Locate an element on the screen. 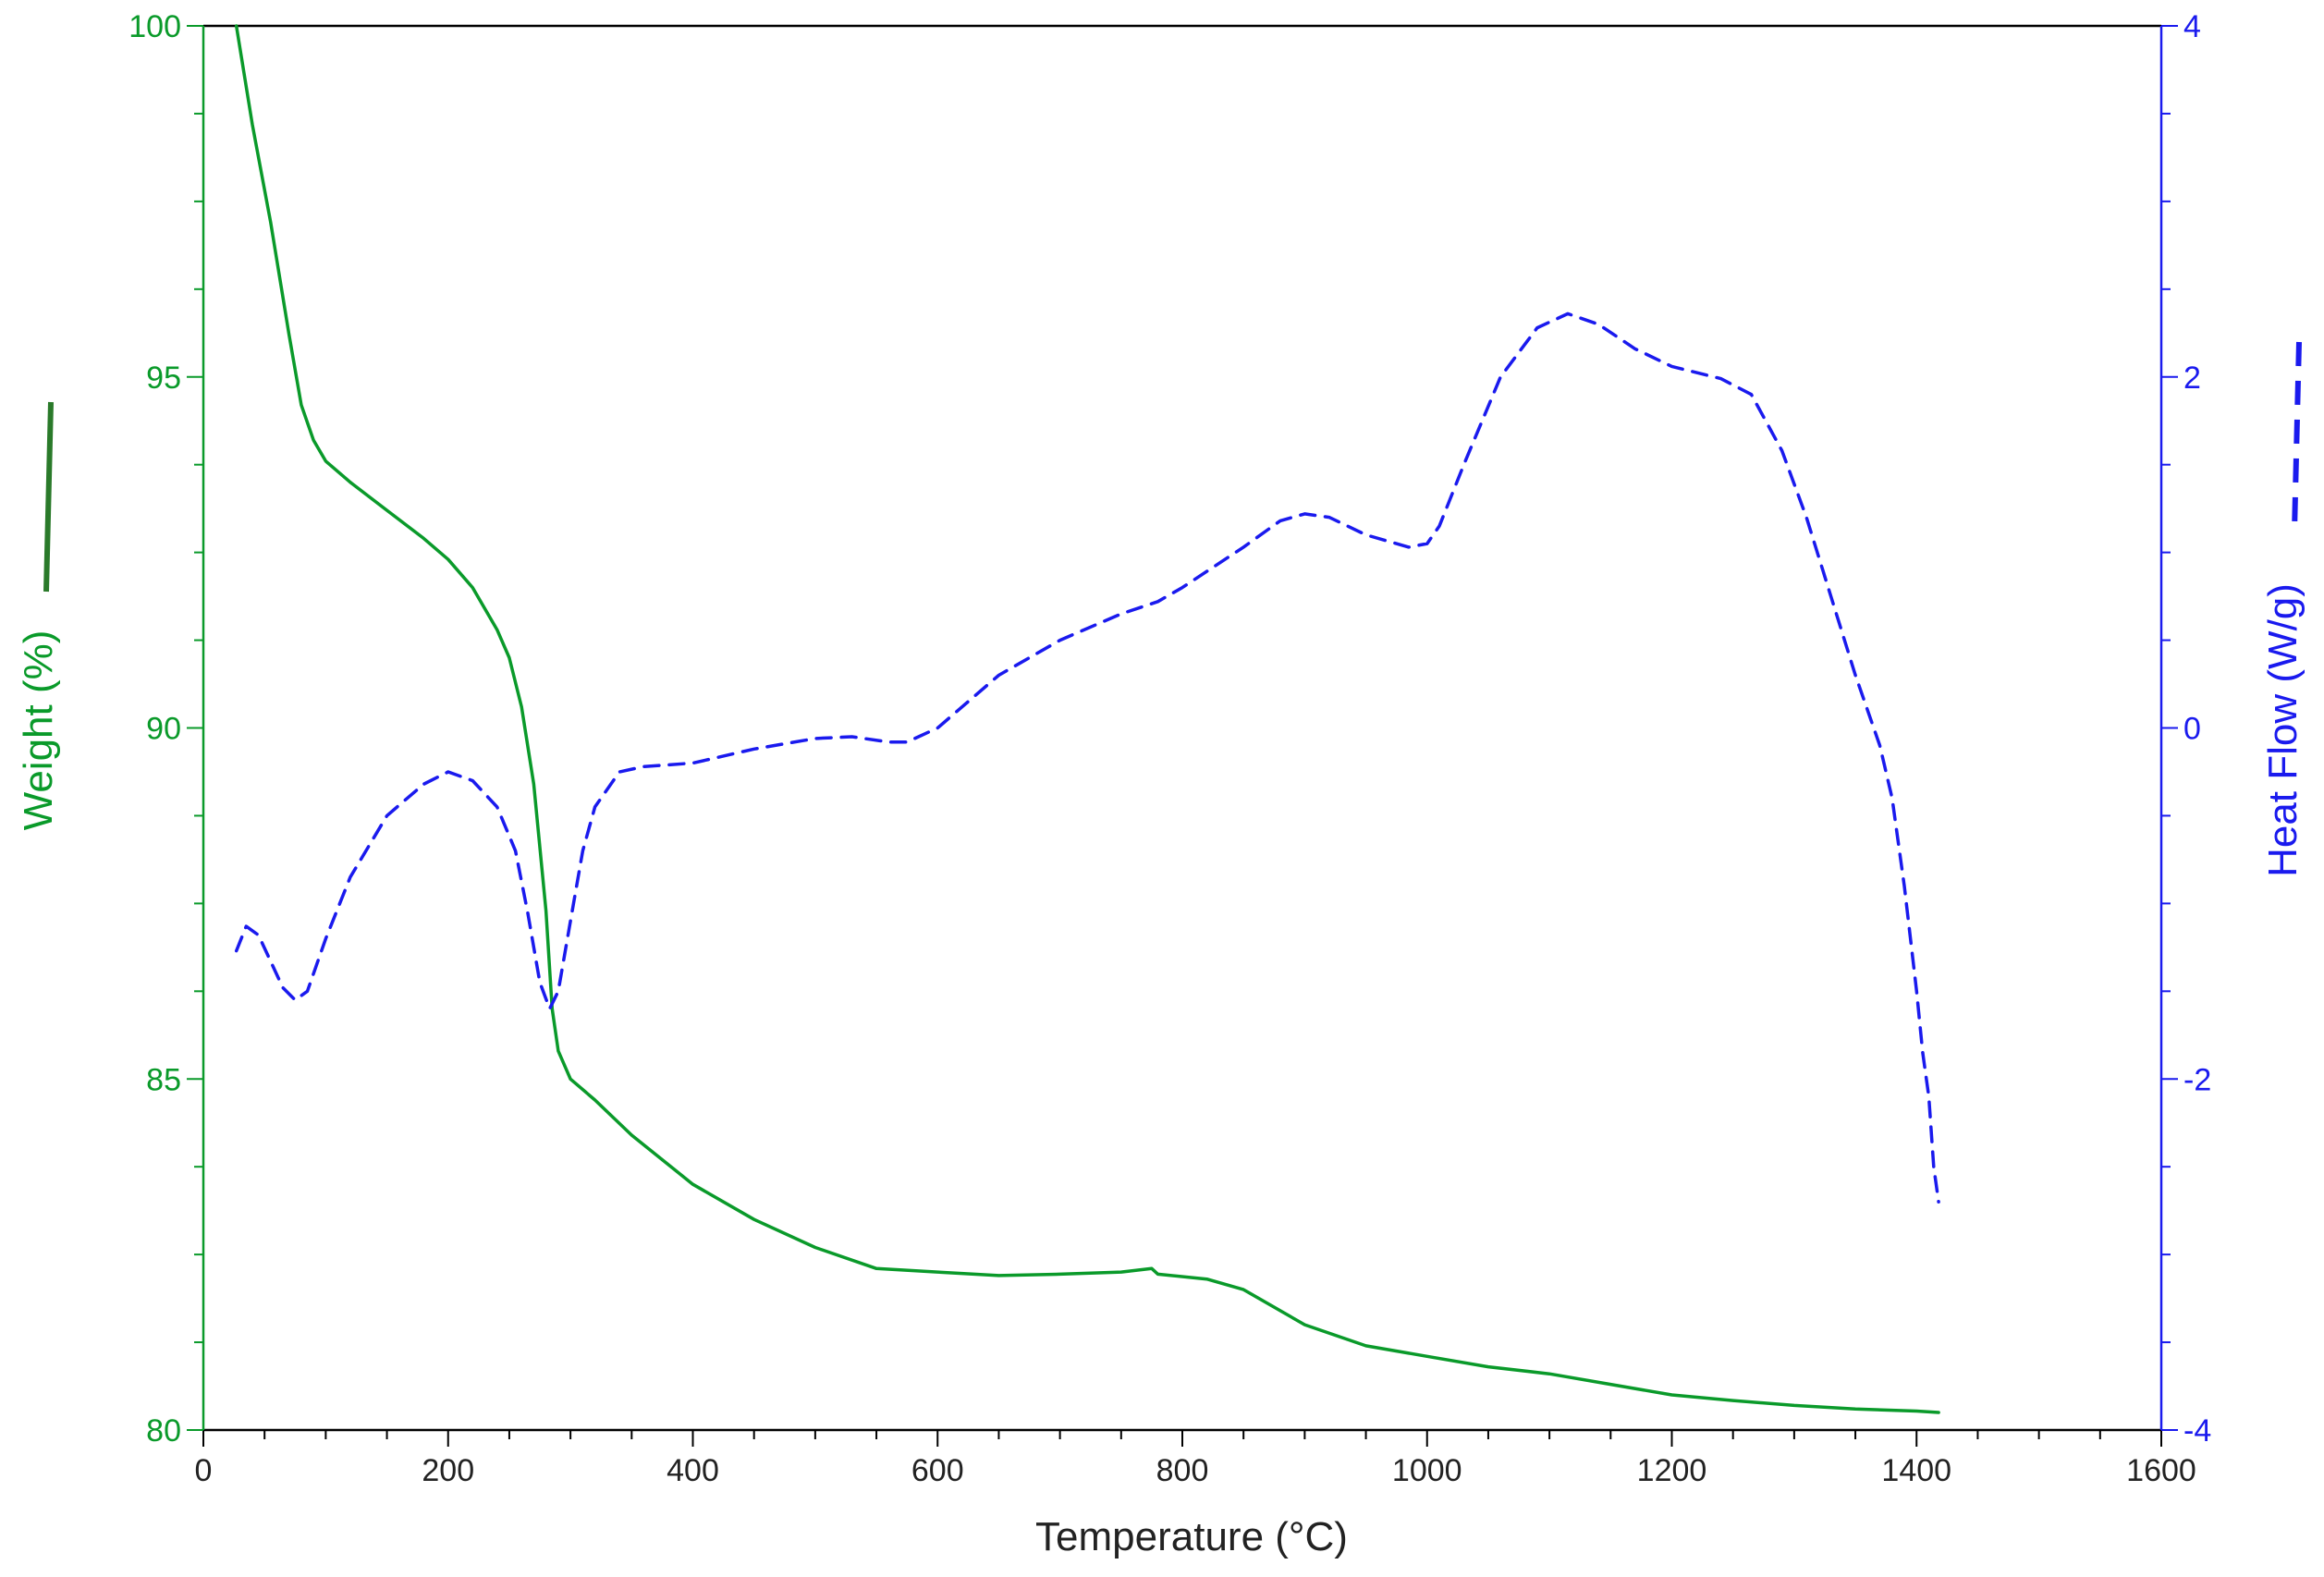  x-tick-label: 1400 is located at coordinates (1916, 1470).